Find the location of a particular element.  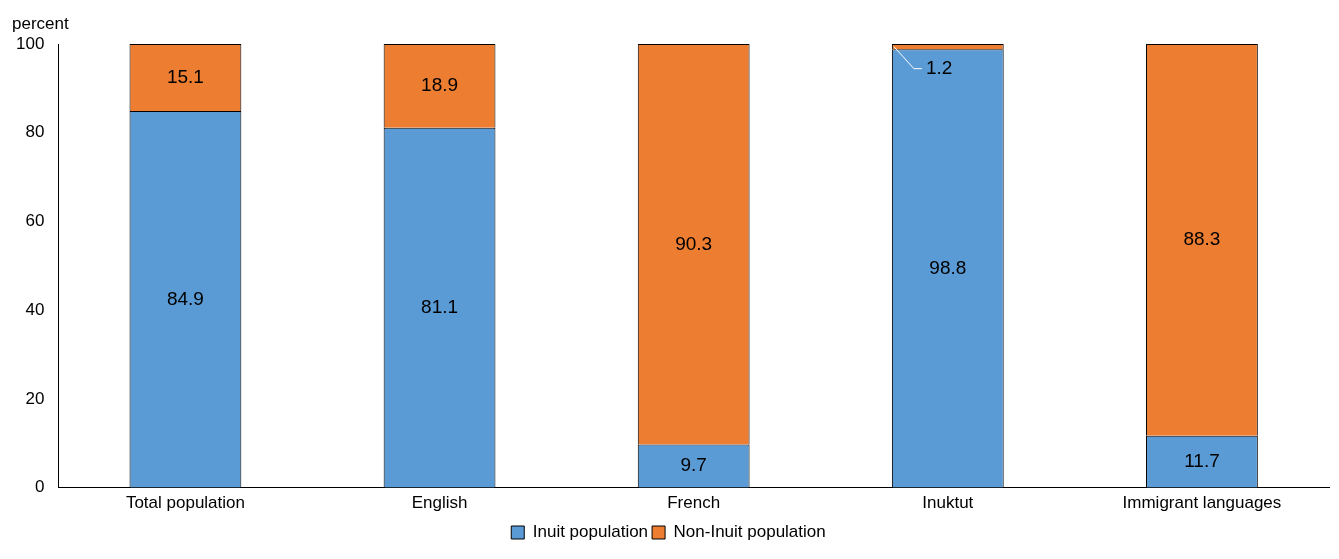

data-label: 88.3 is located at coordinates (1202, 239).